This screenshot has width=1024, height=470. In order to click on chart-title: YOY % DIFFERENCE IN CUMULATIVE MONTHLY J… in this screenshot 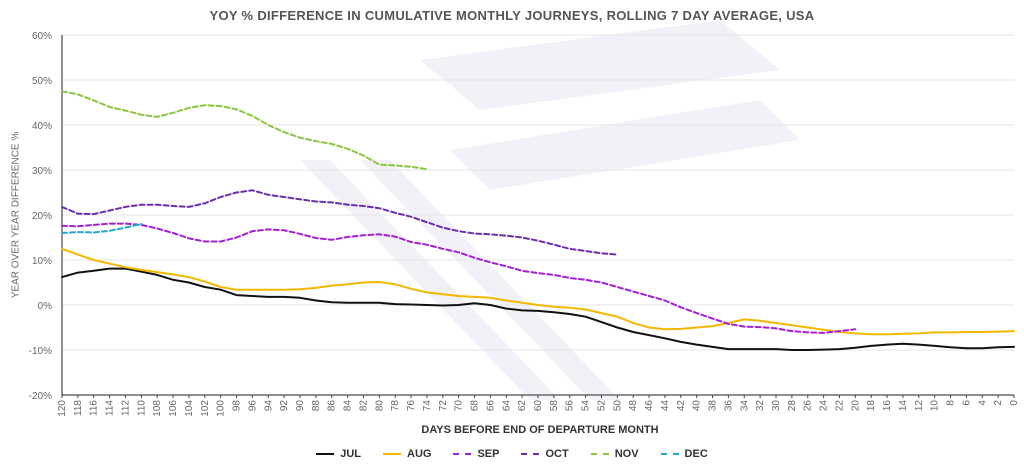, I will do `click(512, 15)`.